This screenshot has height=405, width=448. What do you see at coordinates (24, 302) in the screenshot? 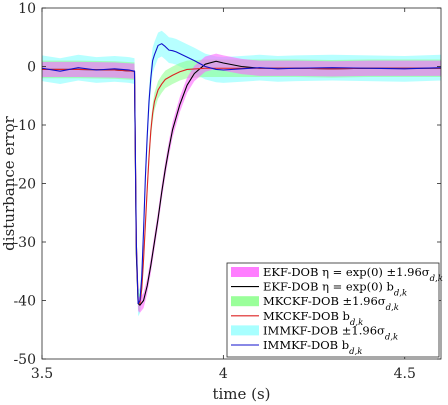
I see `y-tick-label: -40` at bounding box center [24, 302].